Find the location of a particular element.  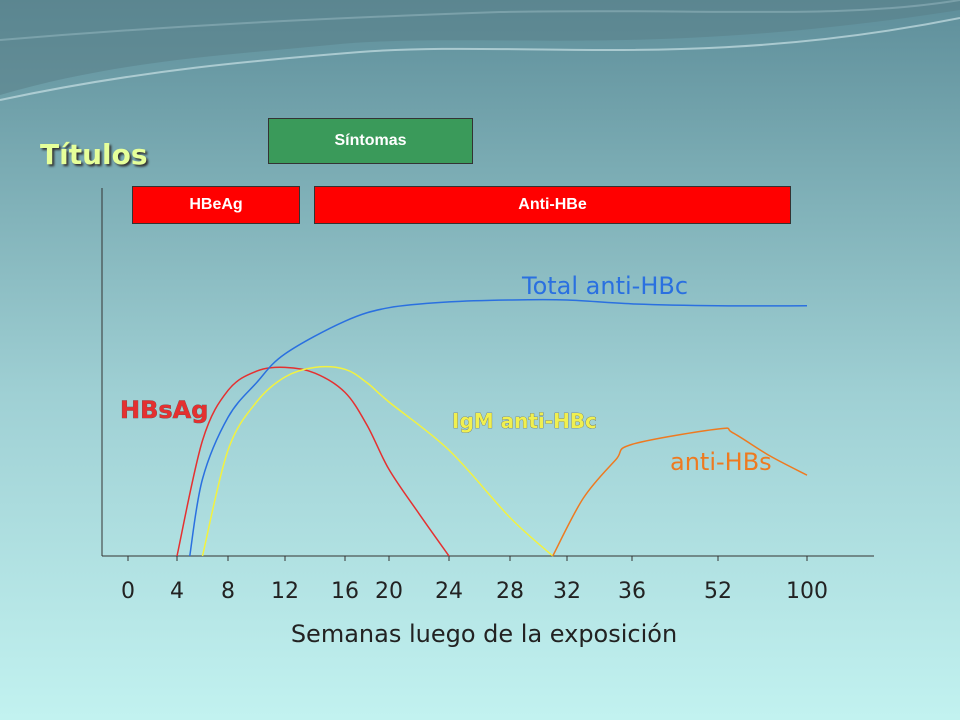

x-tick-label: 8 is located at coordinates (228, 591).